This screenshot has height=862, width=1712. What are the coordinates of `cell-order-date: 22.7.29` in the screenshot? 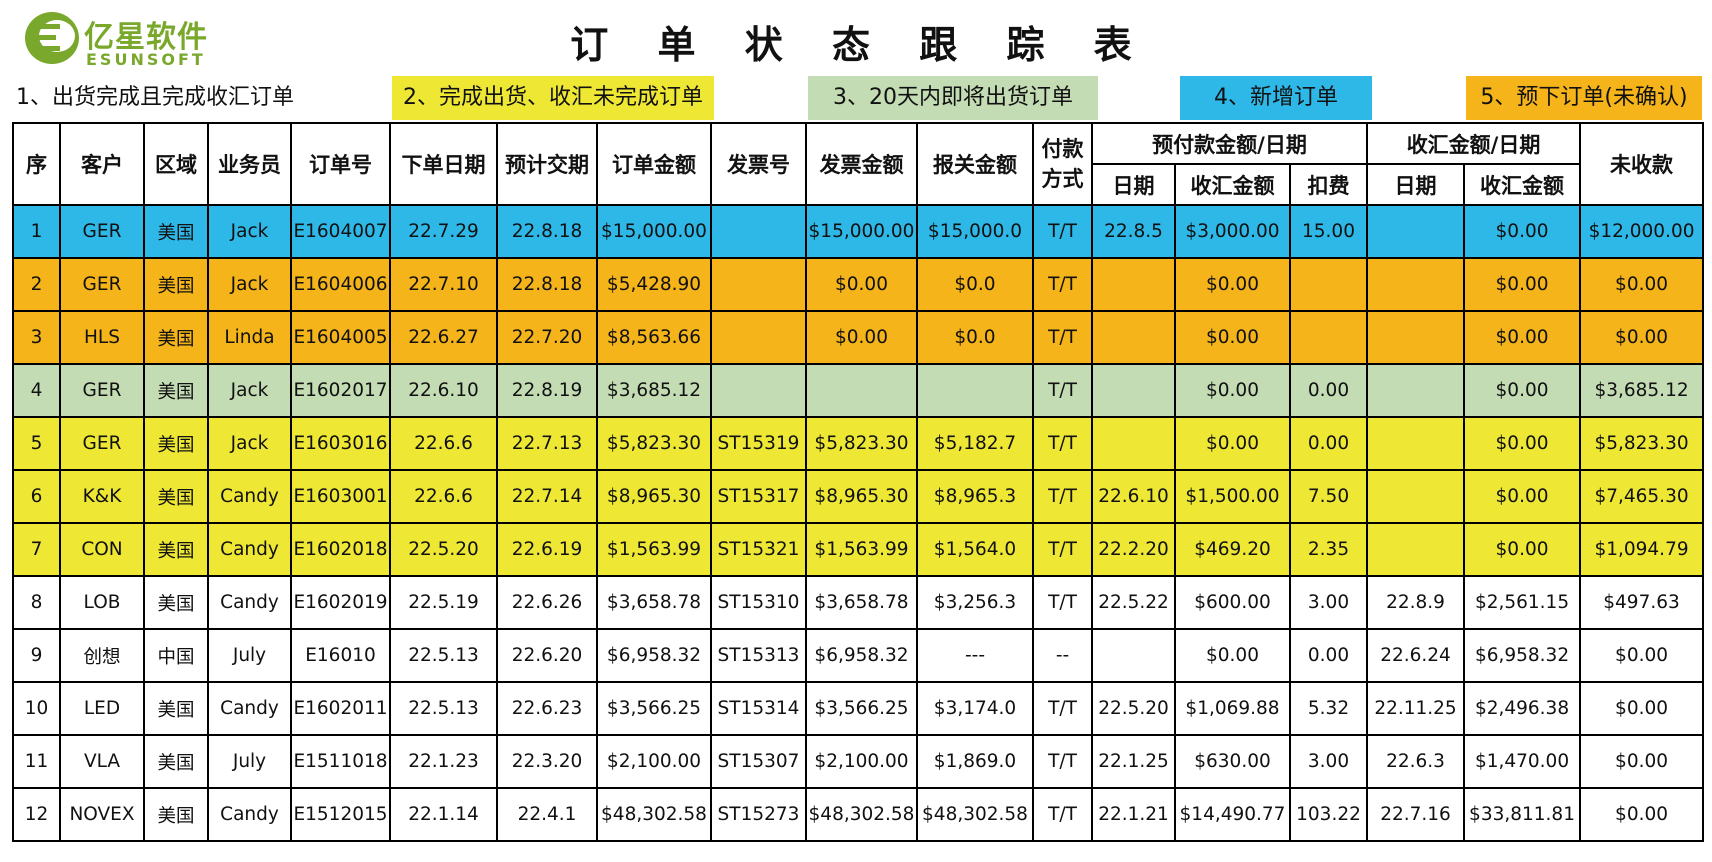 It's located at (443, 231).